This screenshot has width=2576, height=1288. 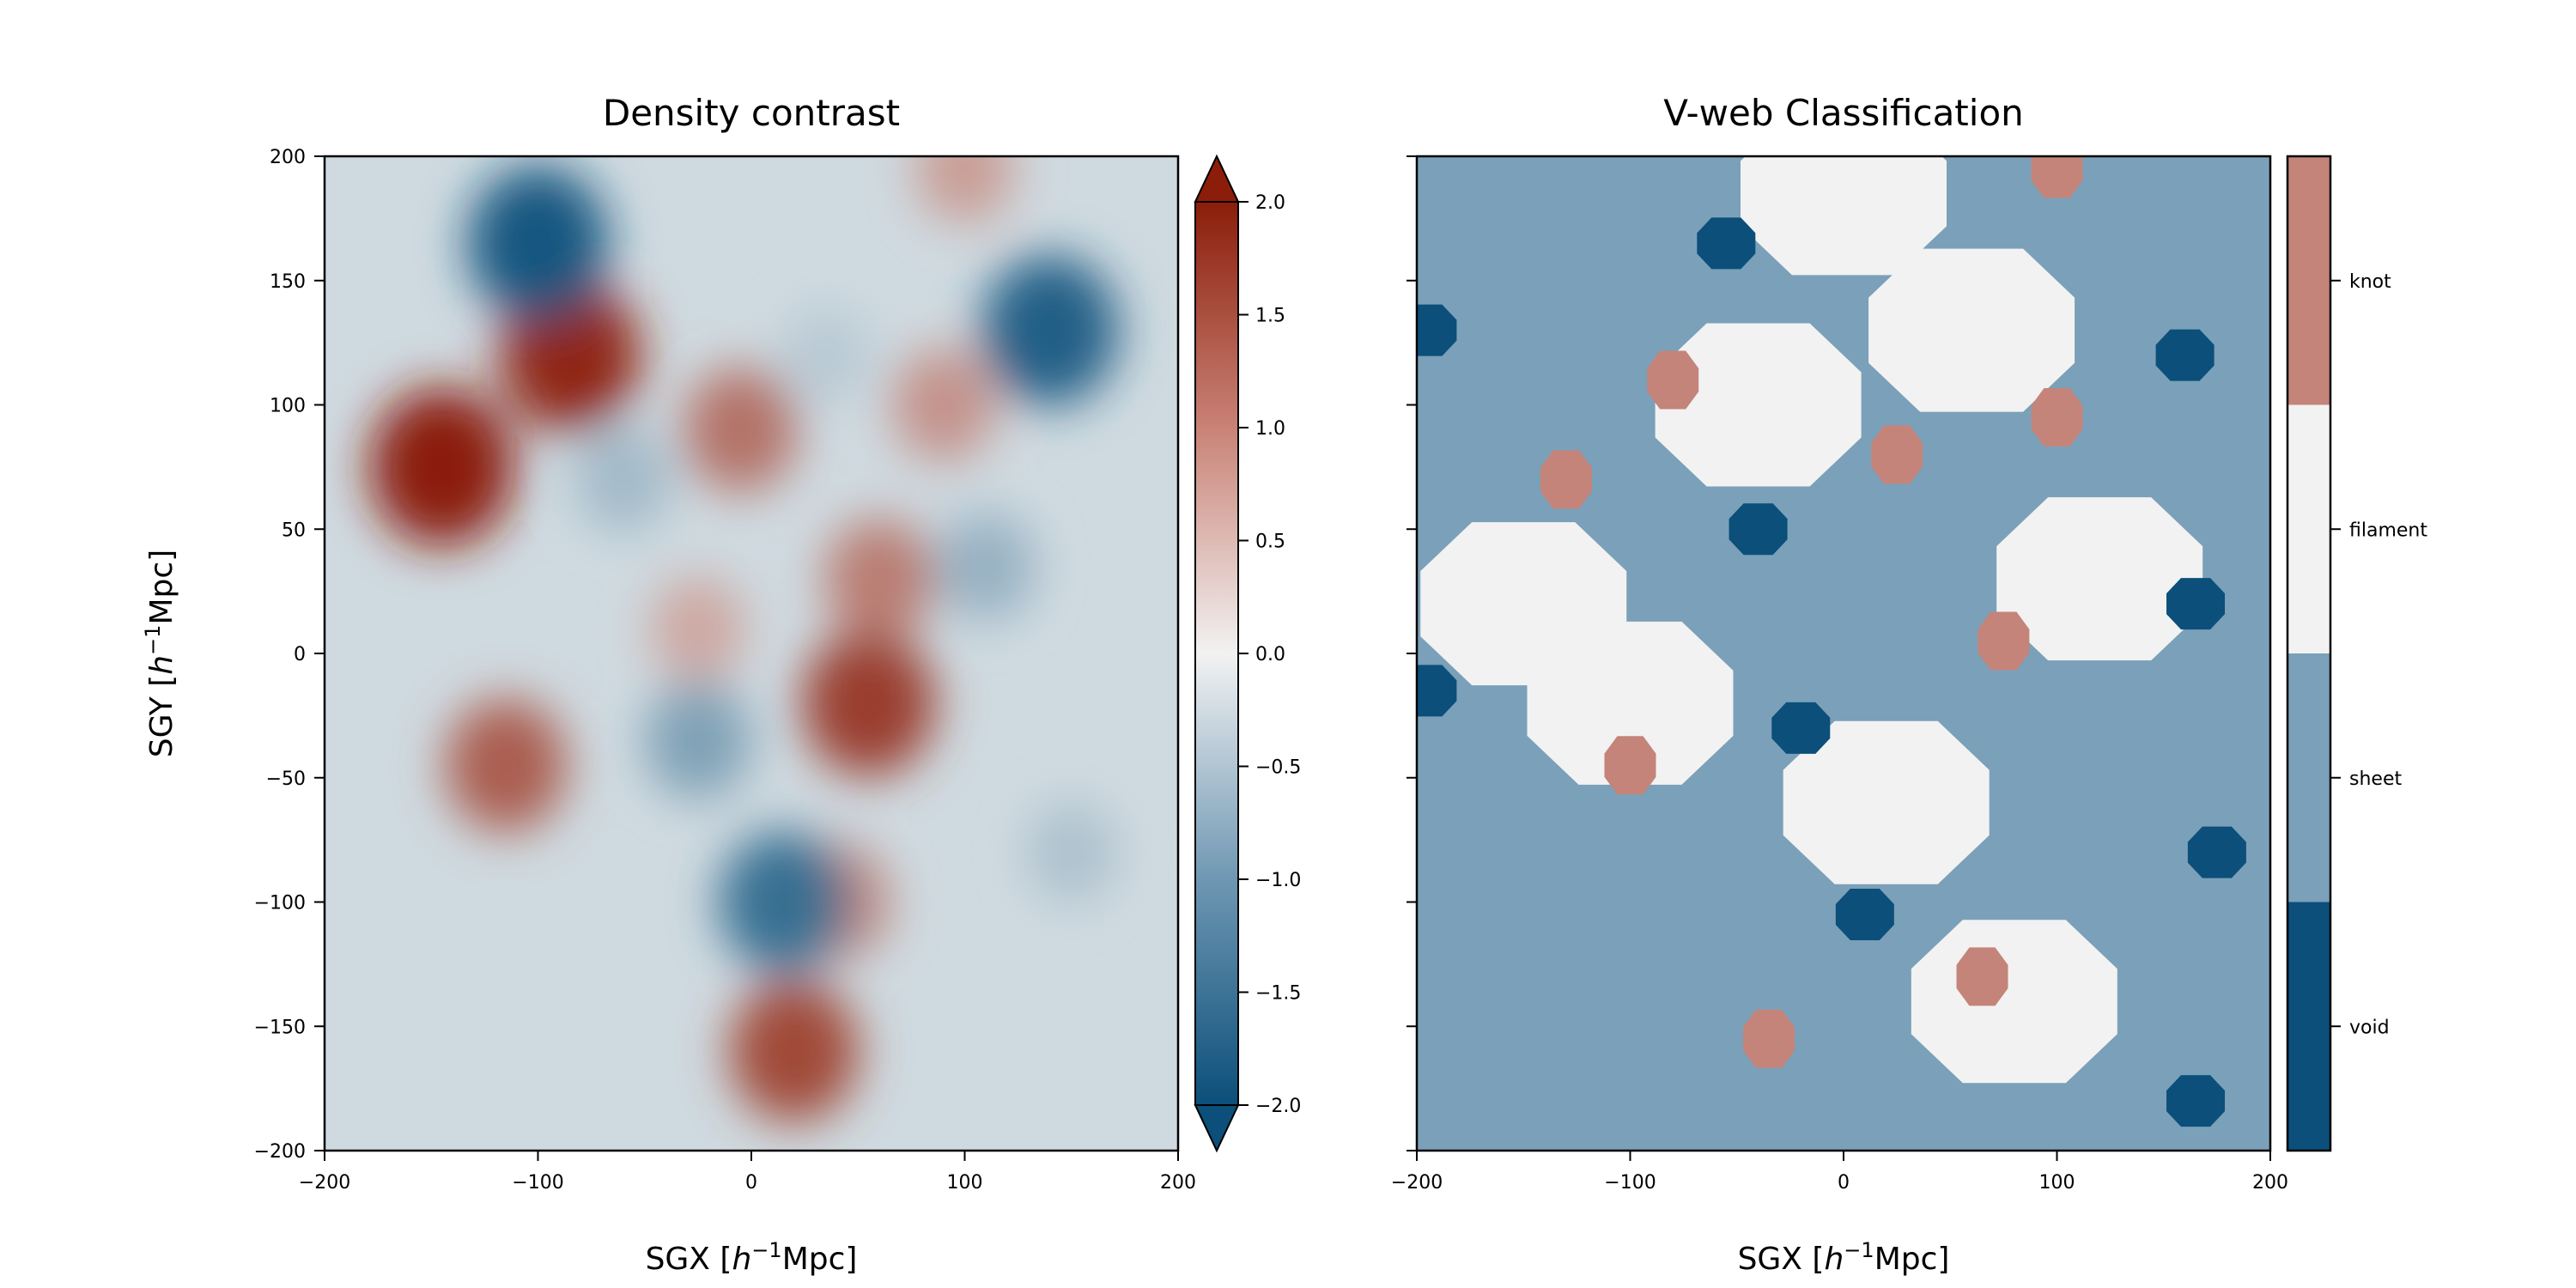 I want to click on colorbar-category-label: knot, so click(x=2370, y=282).